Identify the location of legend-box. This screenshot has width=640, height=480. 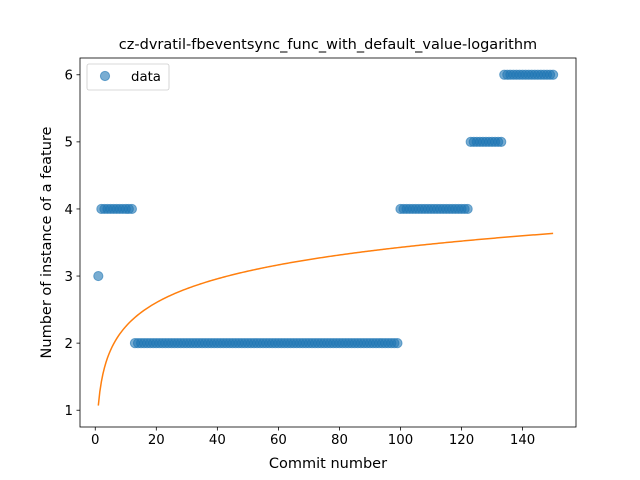
(128, 77).